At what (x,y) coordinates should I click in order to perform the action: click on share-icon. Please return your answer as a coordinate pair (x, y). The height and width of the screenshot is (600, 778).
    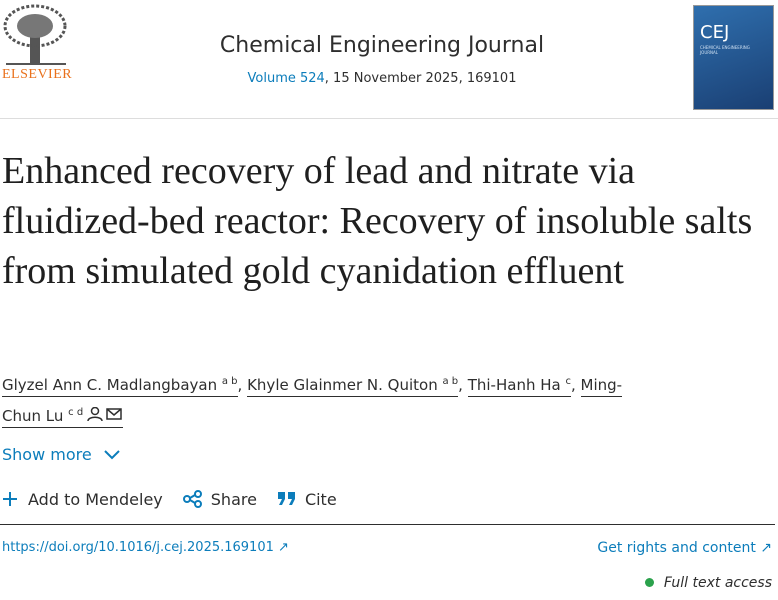
    Looking at the image, I should click on (192, 499).